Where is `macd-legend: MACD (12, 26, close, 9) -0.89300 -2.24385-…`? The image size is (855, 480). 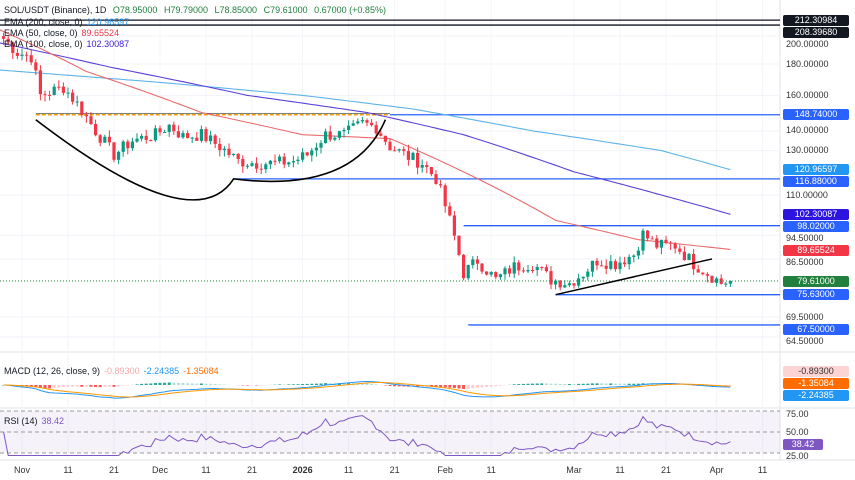 macd-legend: MACD (12, 26, close, 9) -0.89300 -2.24385-… is located at coordinates (113, 371).